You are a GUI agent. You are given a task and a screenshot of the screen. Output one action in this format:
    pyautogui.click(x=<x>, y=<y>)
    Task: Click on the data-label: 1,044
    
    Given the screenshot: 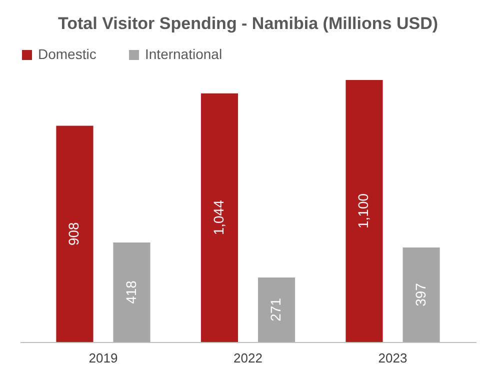 What is the action you would take?
    pyautogui.click(x=218, y=218)
    